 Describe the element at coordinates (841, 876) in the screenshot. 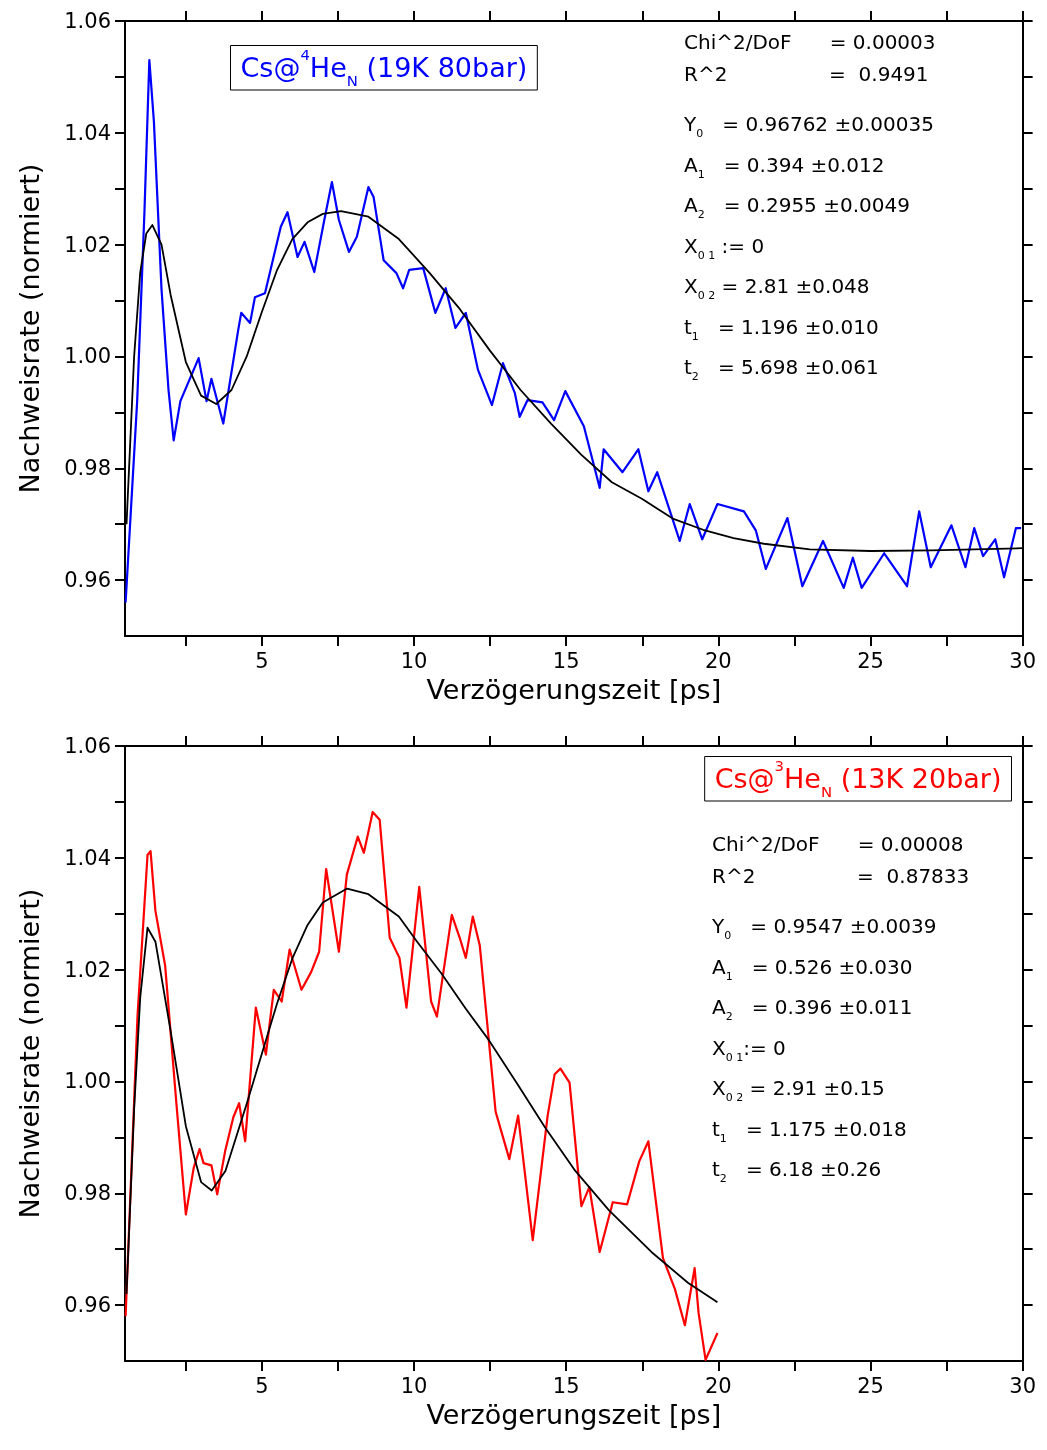

I see `annotation: R^2 = 0.87833` at that location.